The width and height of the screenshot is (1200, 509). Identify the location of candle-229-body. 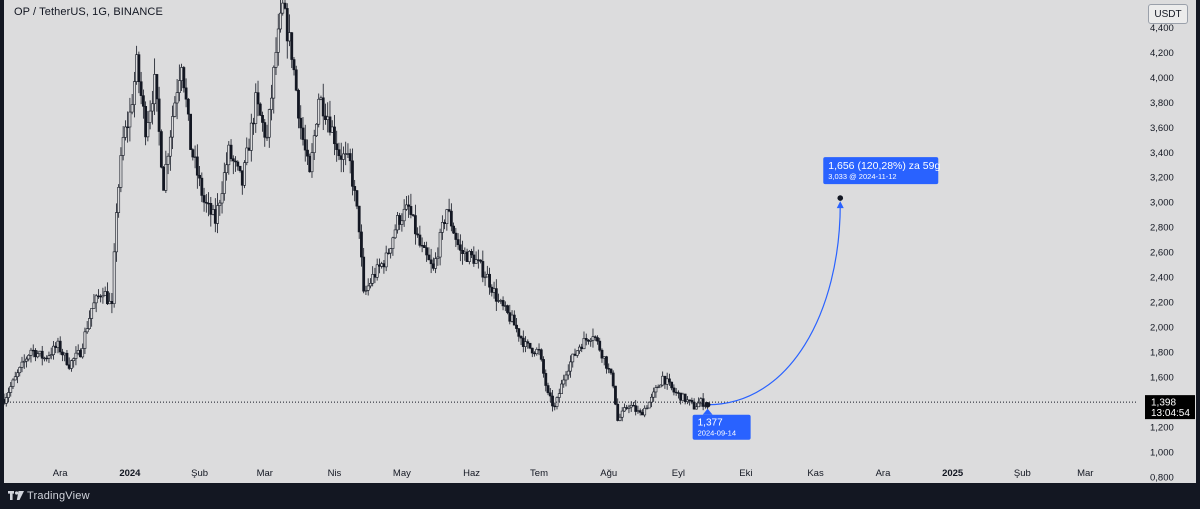
(519, 332).